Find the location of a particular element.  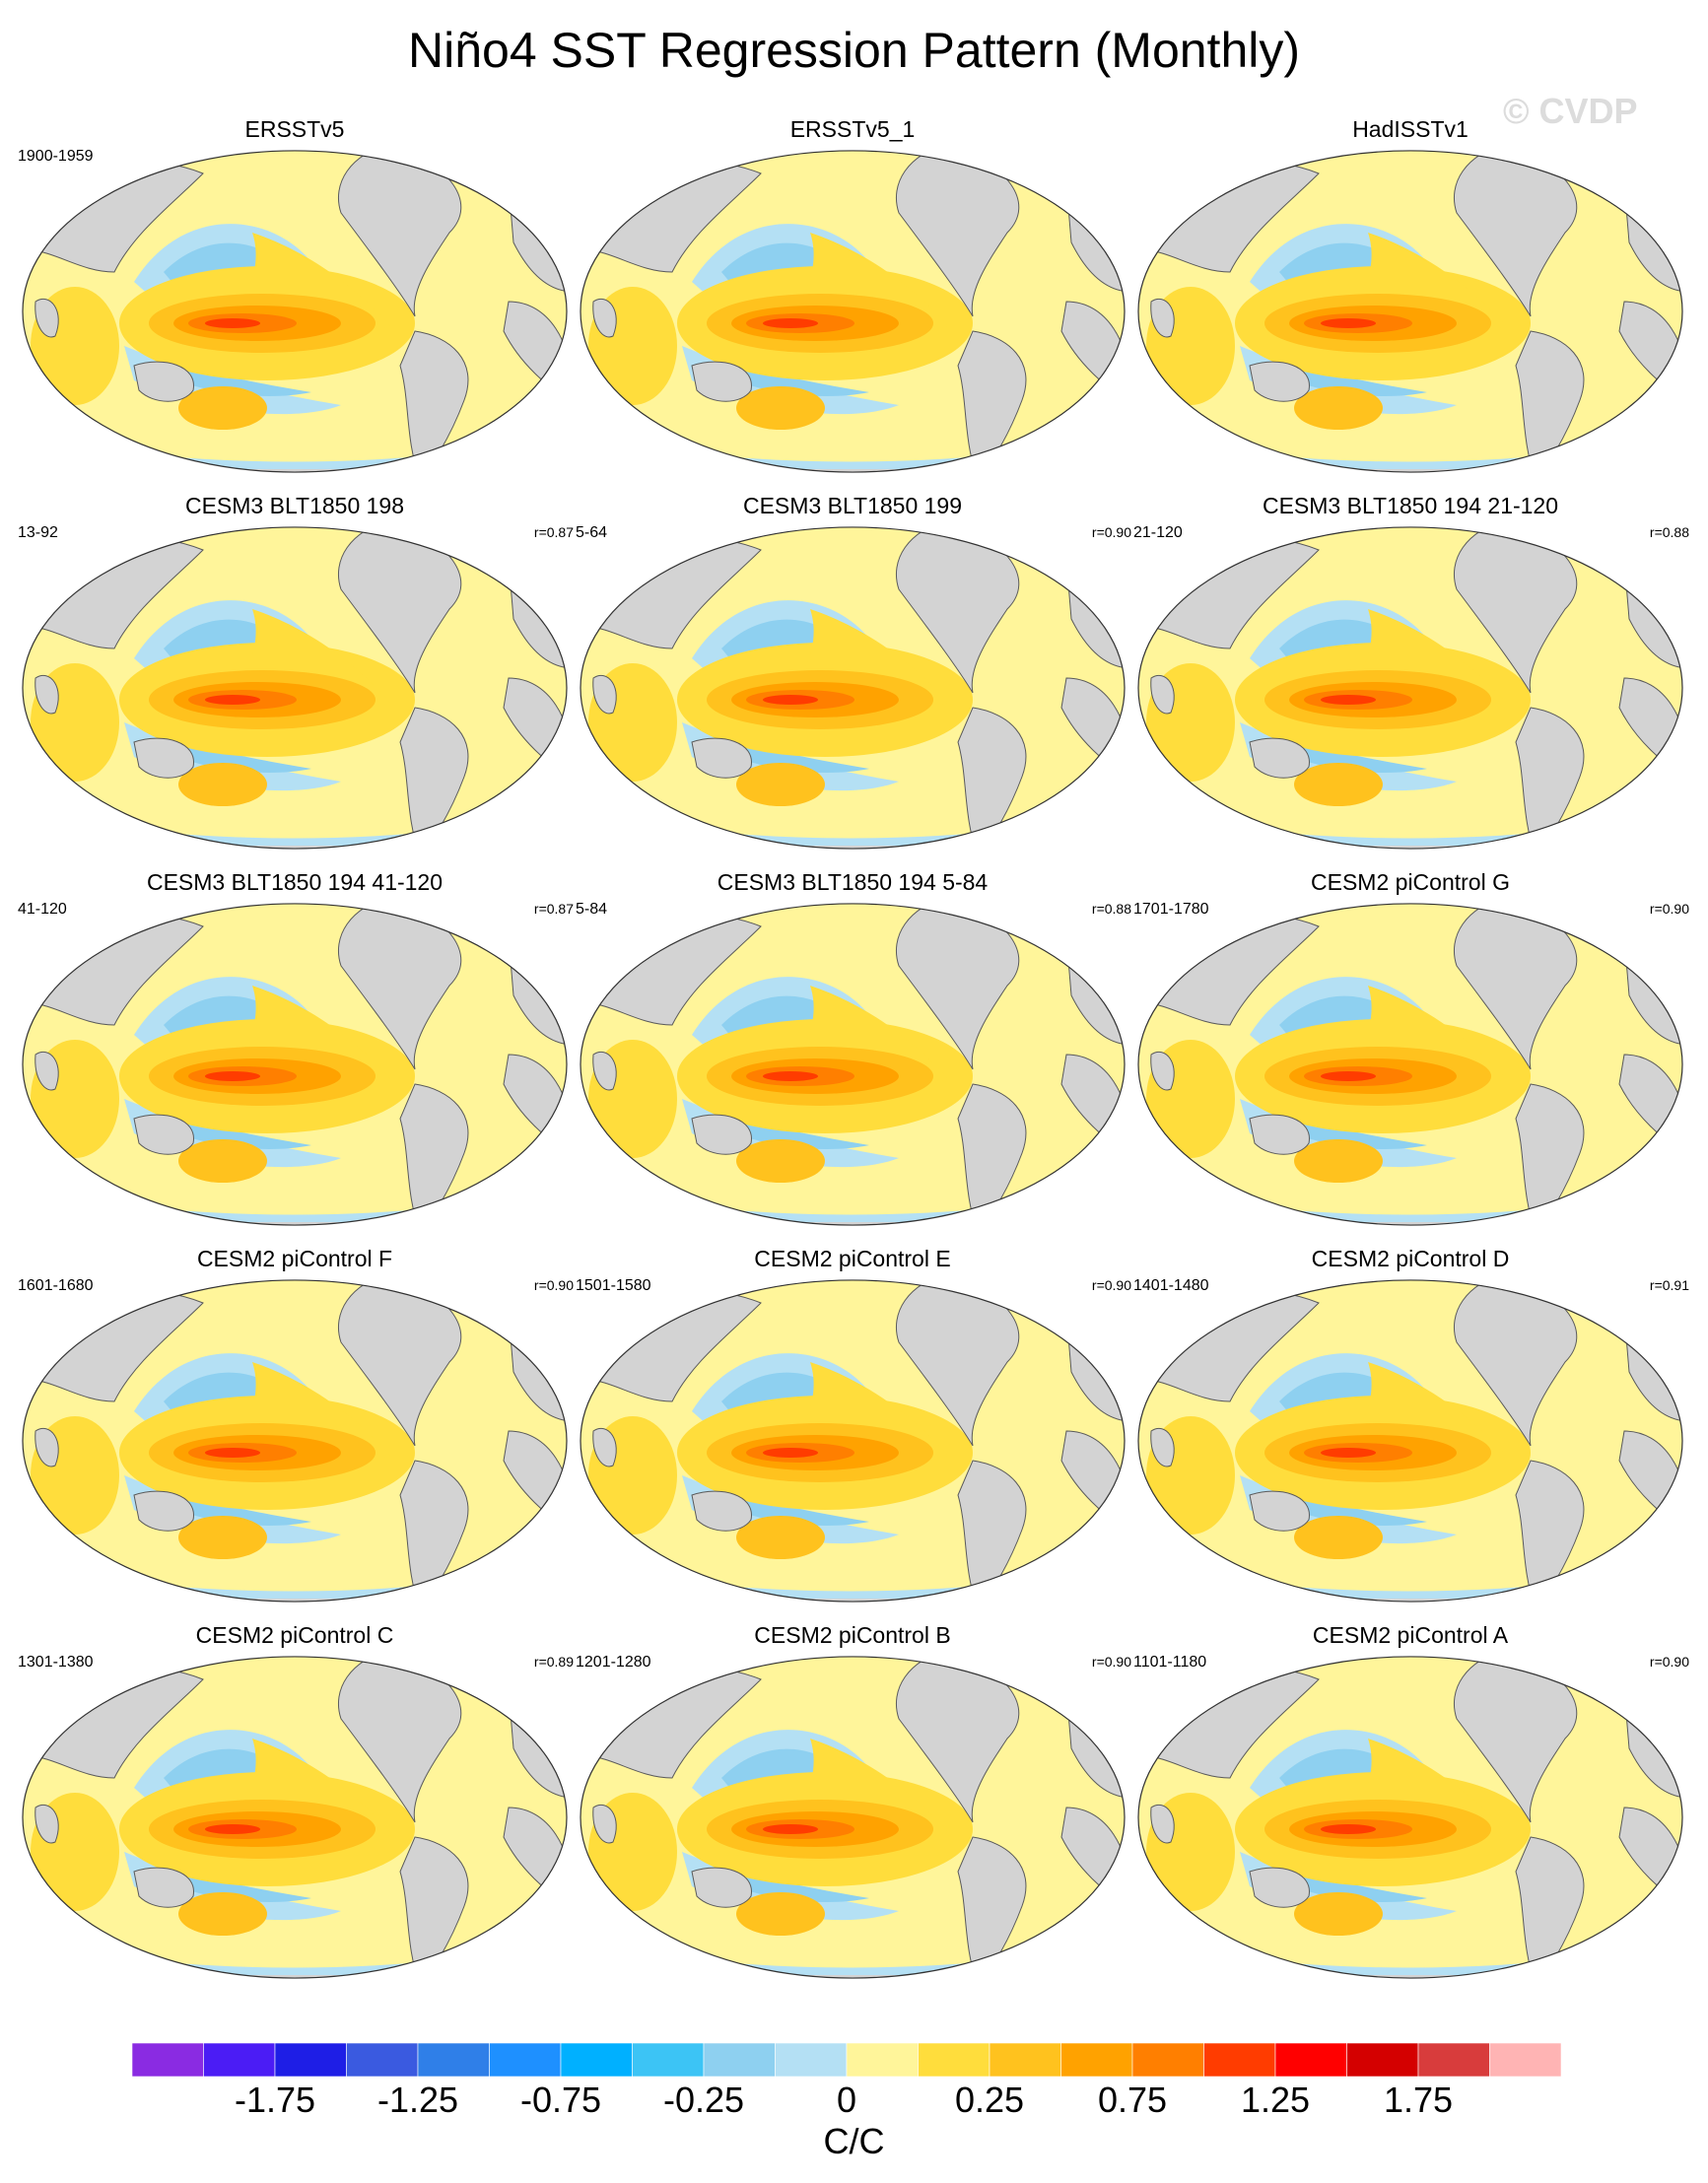

map-panel: ERSSTv5_1 is located at coordinates (852, 299).